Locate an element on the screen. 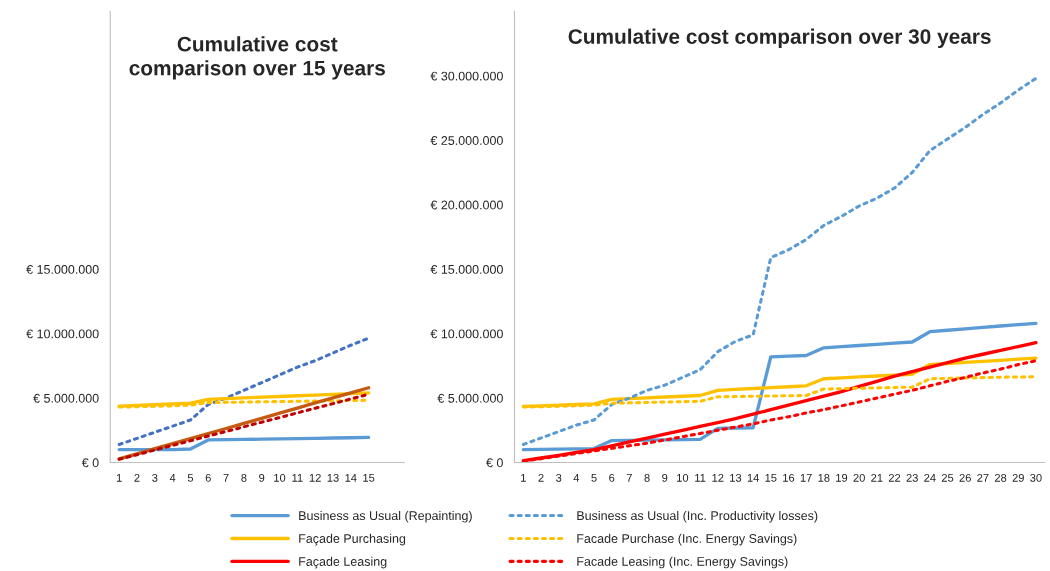 The image size is (1050, 571). x-tick-label: 21 is located at coordinates (877, 477).